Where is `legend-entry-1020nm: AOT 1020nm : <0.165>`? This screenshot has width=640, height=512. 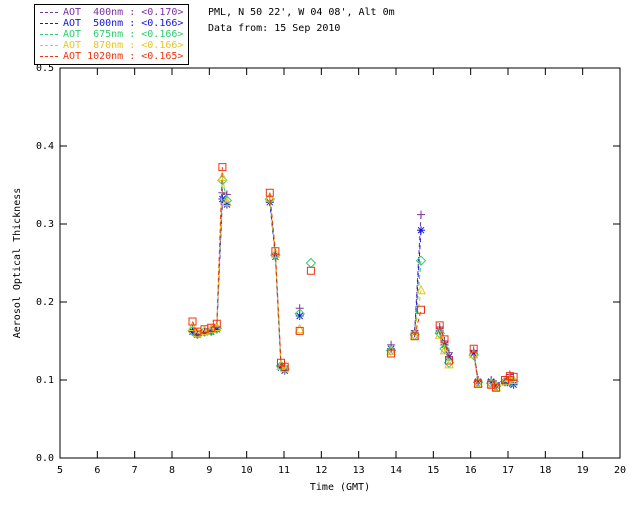 legend-entry-1020nm: AOT 1020nm : <0.165> is located at coordinates (111, 56).